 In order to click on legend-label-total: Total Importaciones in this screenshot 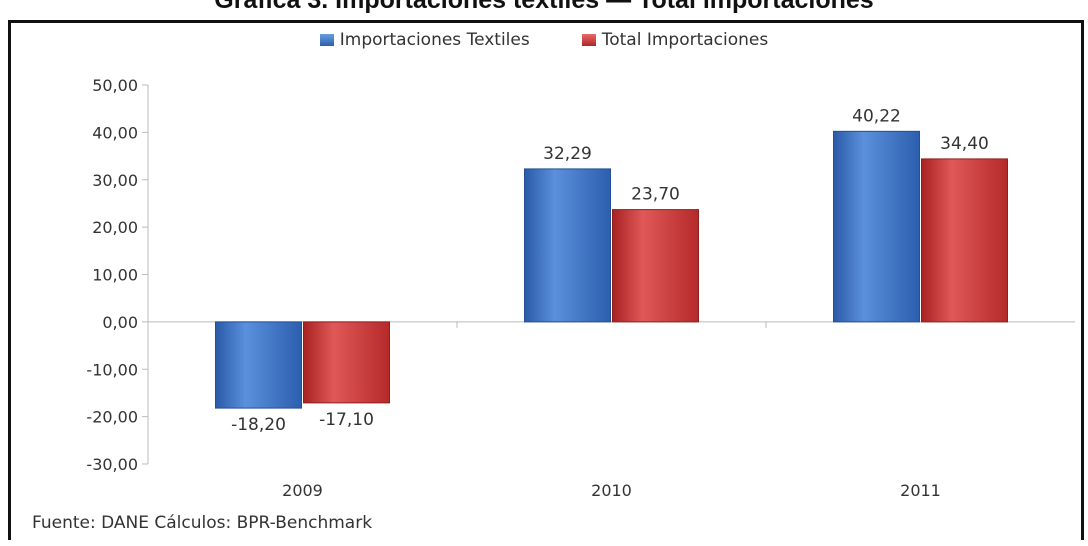, I will do `click(685, 40)`.